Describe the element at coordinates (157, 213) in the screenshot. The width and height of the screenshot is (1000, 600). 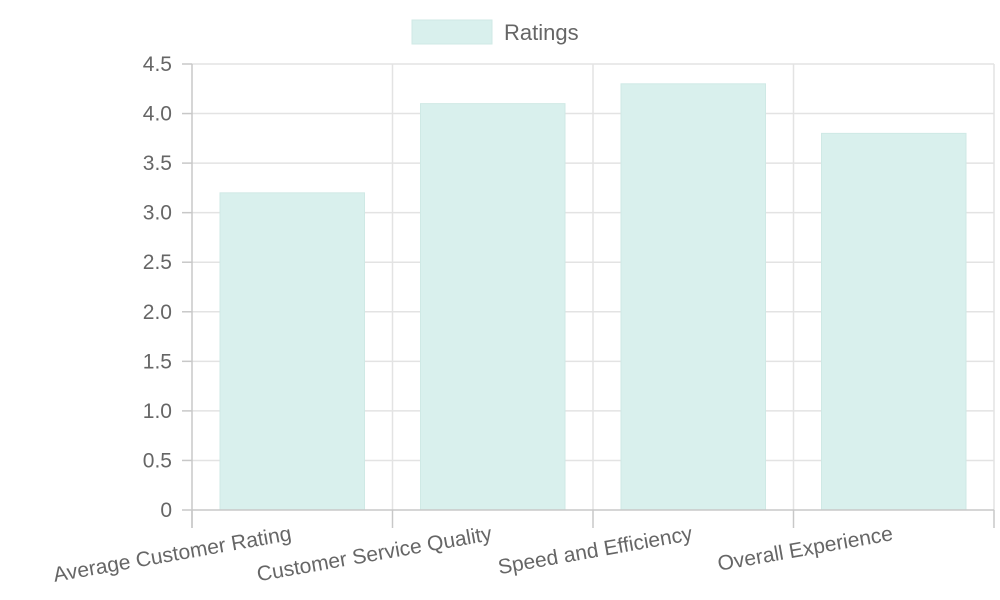
I see `y-tick-label: 3.0` at that location.